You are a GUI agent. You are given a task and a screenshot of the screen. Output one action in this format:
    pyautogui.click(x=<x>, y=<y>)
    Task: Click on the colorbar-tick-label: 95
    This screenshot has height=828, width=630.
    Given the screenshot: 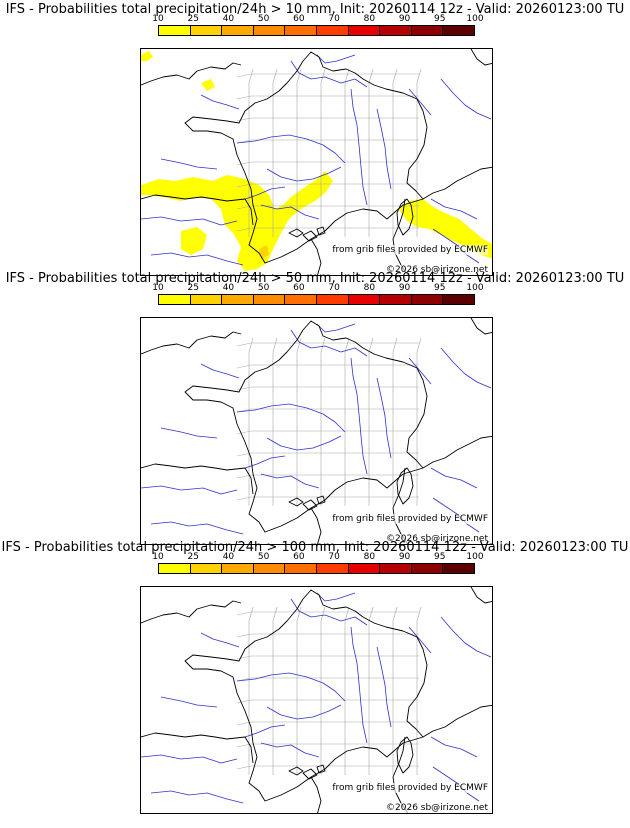 What is the action you would take?
    pyautogui.click(x=440, y=557)
    